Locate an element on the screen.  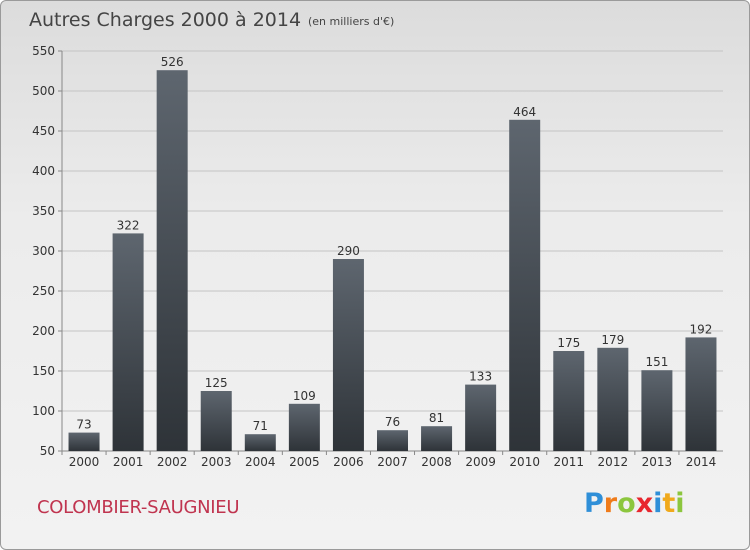
bar-2003 is located at coordinates (216, 421).